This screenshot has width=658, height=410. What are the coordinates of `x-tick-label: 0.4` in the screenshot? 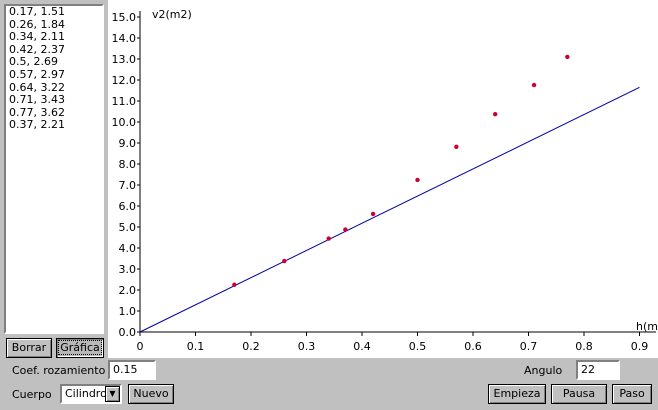 It's located at (362, 346).